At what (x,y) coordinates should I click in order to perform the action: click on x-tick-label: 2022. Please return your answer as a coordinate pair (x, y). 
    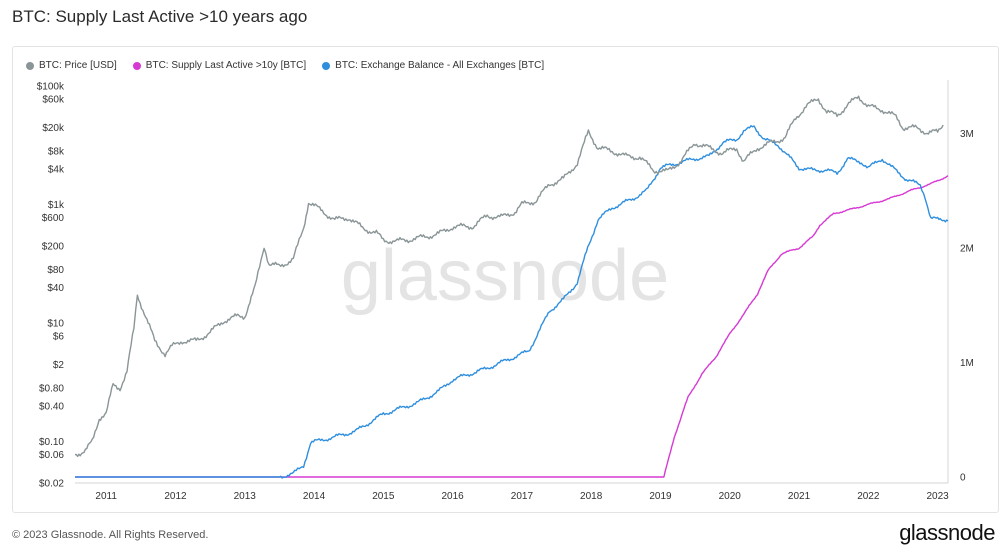
    Looking at the image, I should click on (868, 496).